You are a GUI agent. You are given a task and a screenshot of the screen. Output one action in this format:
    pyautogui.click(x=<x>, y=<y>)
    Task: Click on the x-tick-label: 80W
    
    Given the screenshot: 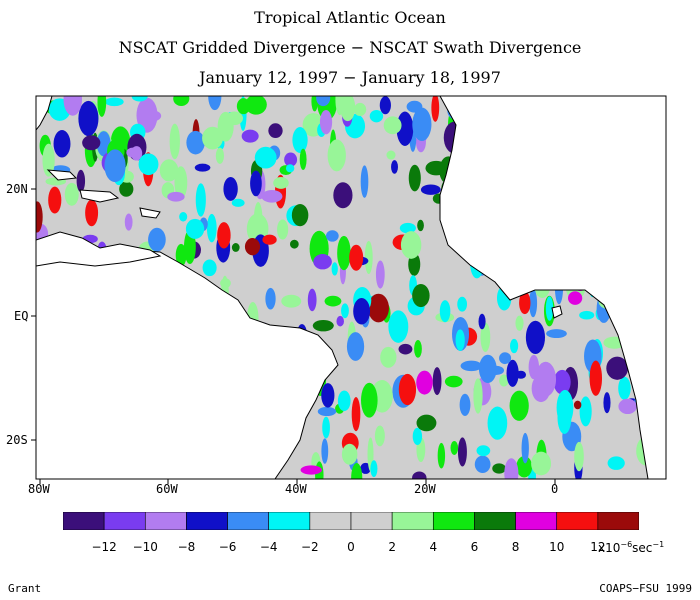 What is the action you would take?
    pyautogui.click(x=39, y=489)
    